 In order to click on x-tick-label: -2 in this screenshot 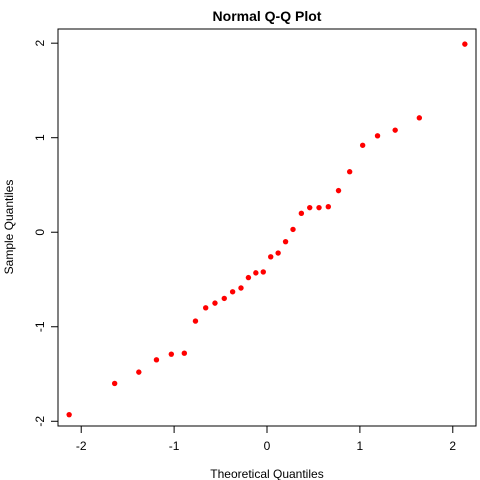, I will do `click(81, 446)`.